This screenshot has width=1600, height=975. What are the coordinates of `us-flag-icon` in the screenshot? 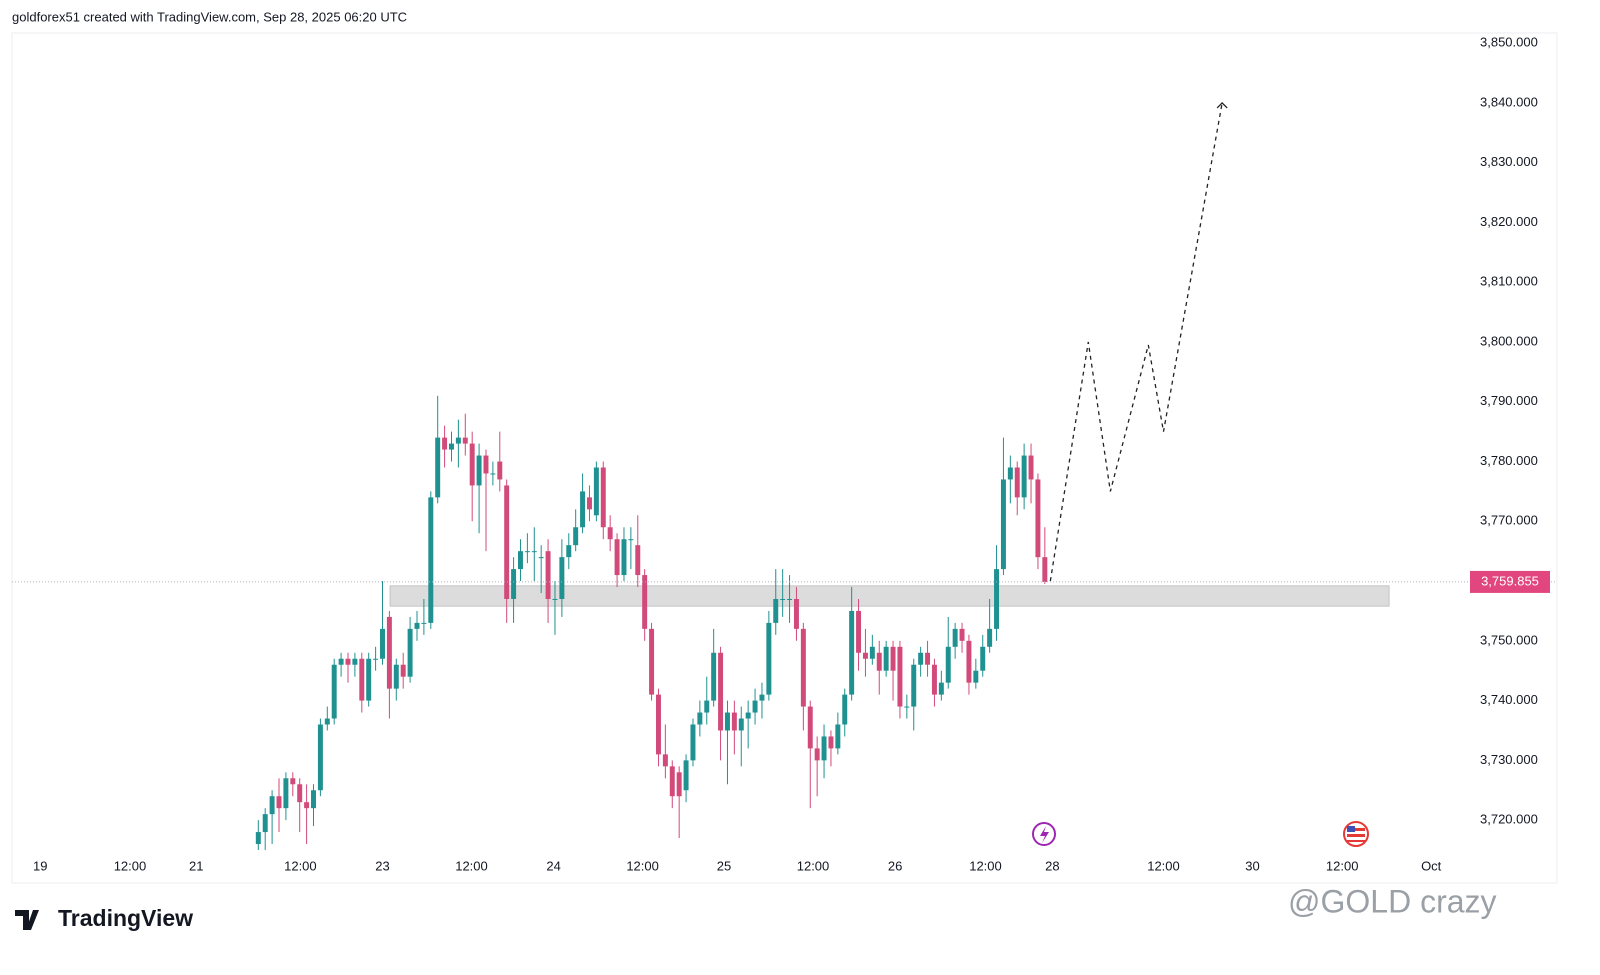 It's located at (1356, 834).